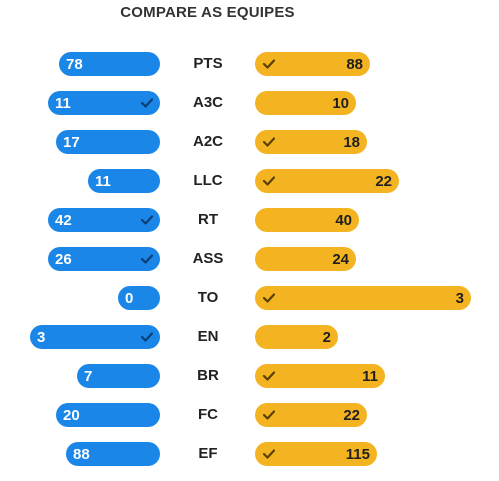 Image resolution: width=499 pixels, height=481 pixels. What do you see at coordinates (74, 64) in the screenshot?
I see `home-value: 78` at bounding box center [74, 64].